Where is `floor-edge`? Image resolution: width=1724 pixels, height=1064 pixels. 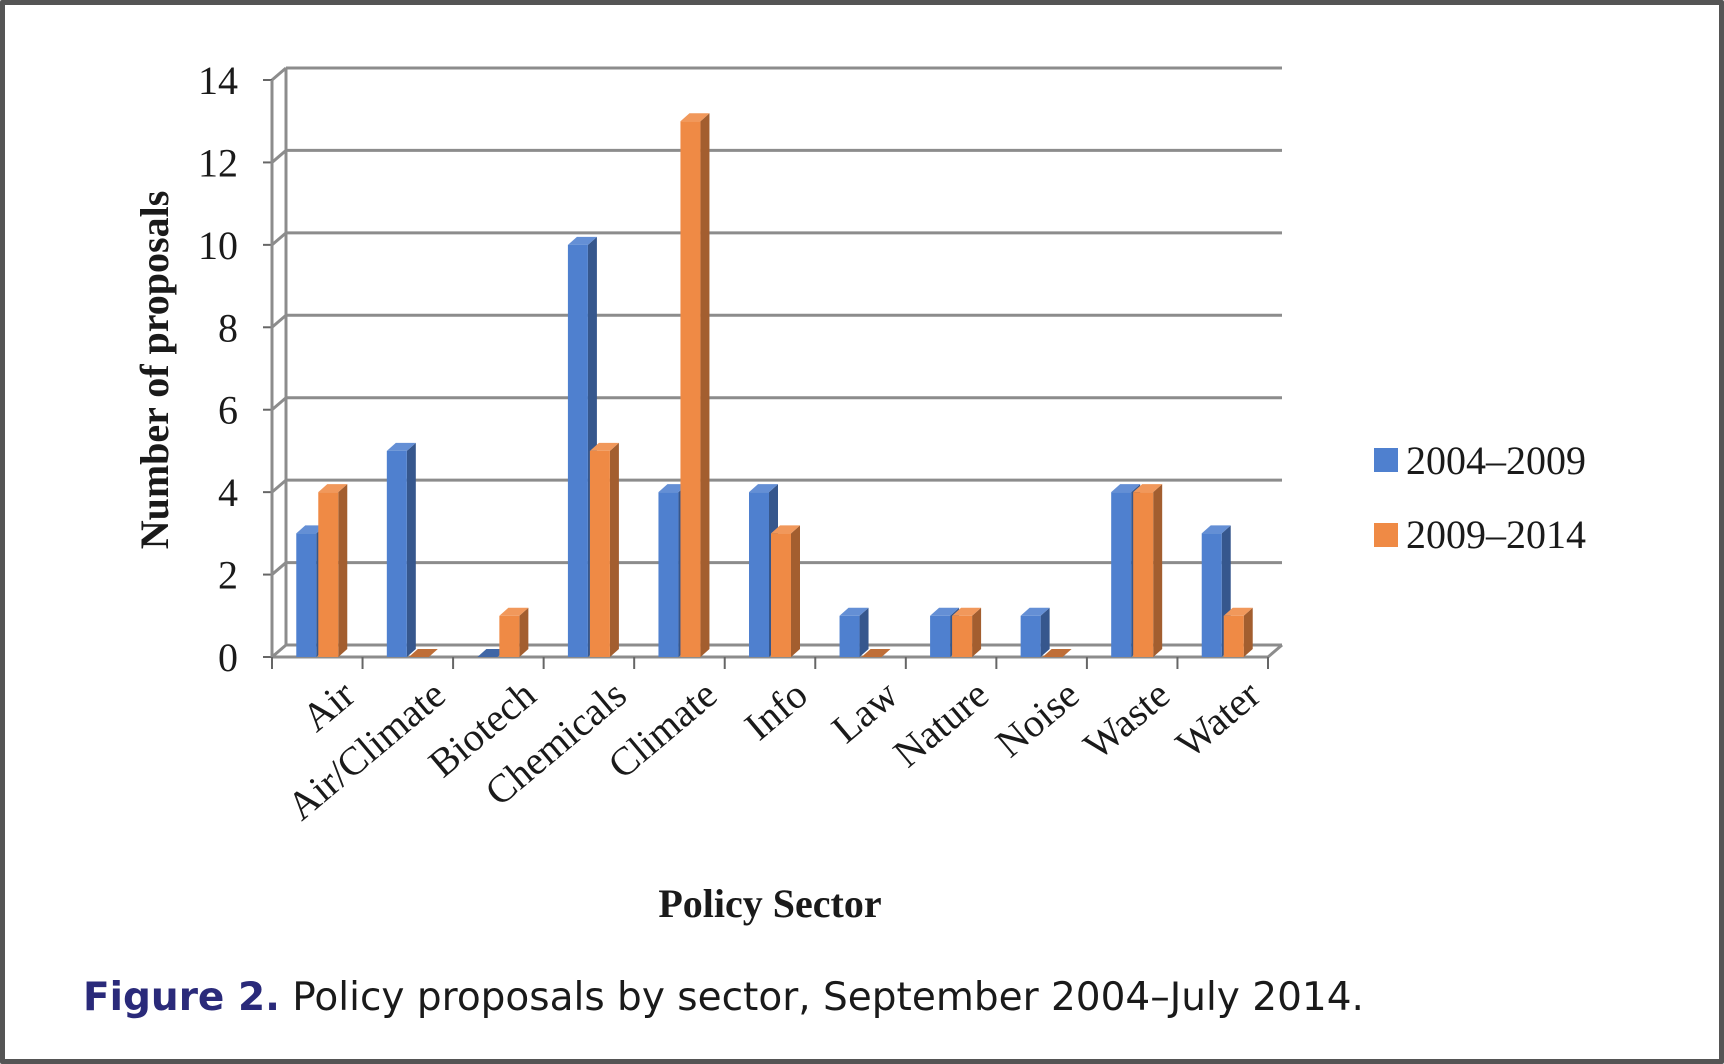 floor-edge is located at coordinates (1275, 651).